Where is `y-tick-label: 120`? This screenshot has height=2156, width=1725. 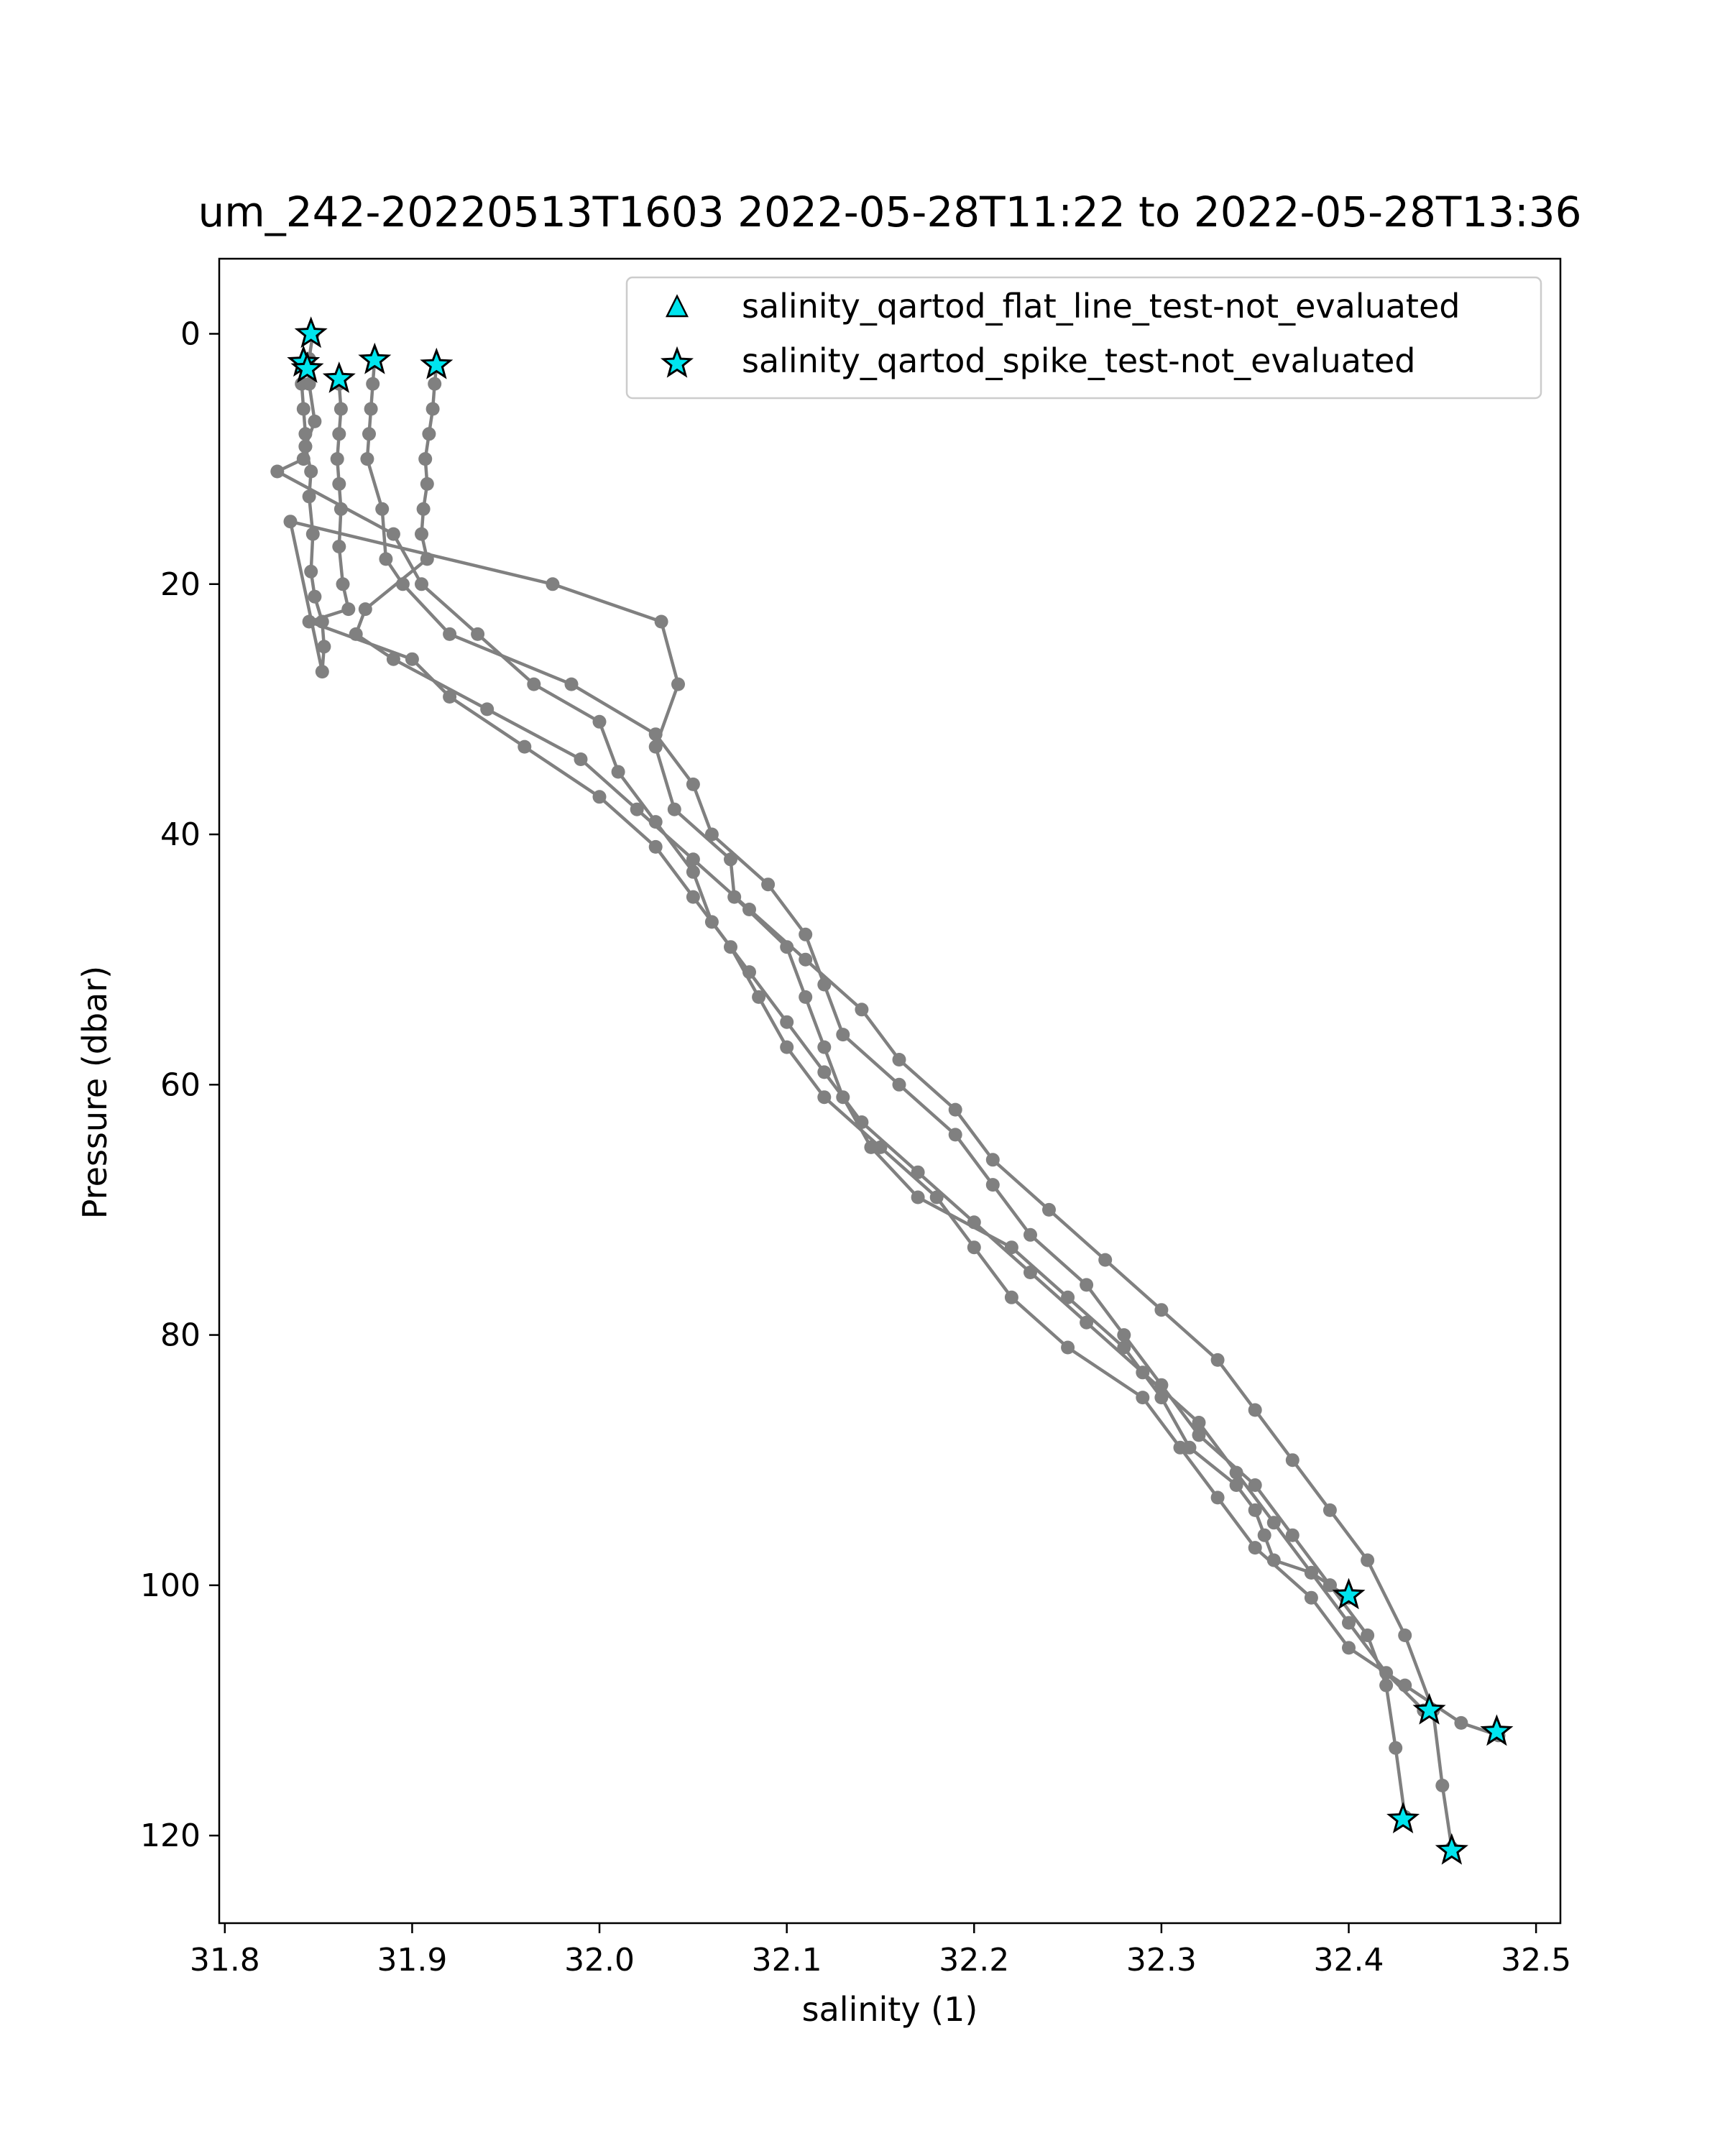 y-tick-label: 120 is located at coordinates (170, 1836).